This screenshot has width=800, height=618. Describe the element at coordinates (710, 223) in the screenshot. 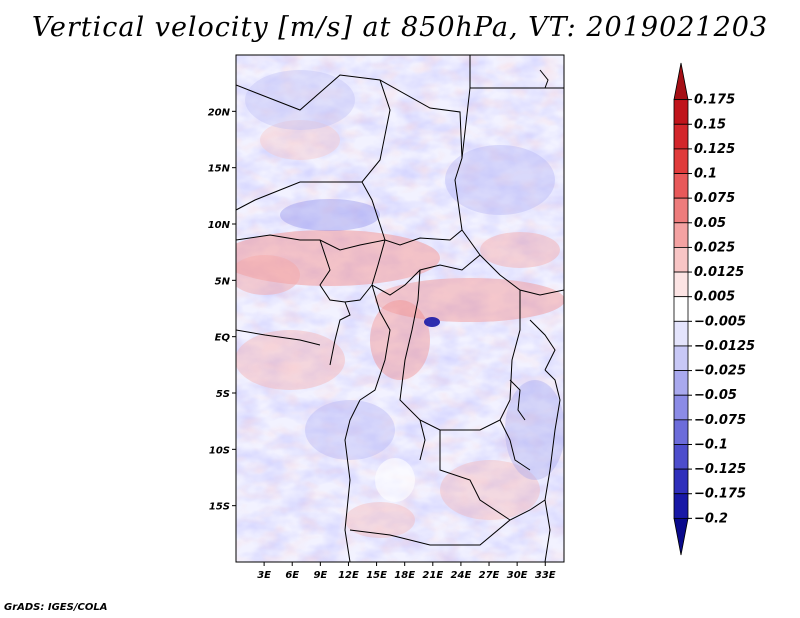

I see `colorbar-label: 0.05` at that location.